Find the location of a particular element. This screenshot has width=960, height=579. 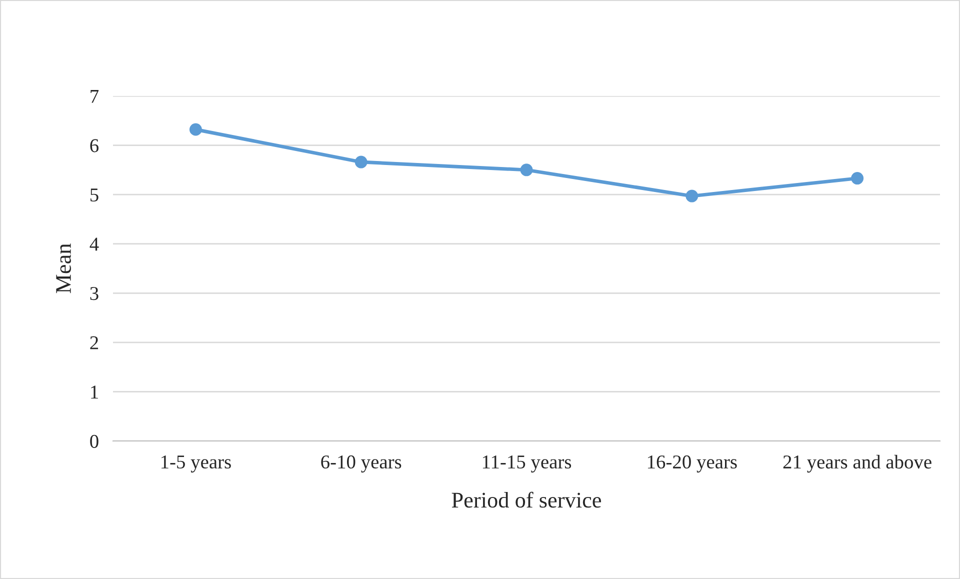

x-axis-title: Period of service is located at coordinates (527, 500).